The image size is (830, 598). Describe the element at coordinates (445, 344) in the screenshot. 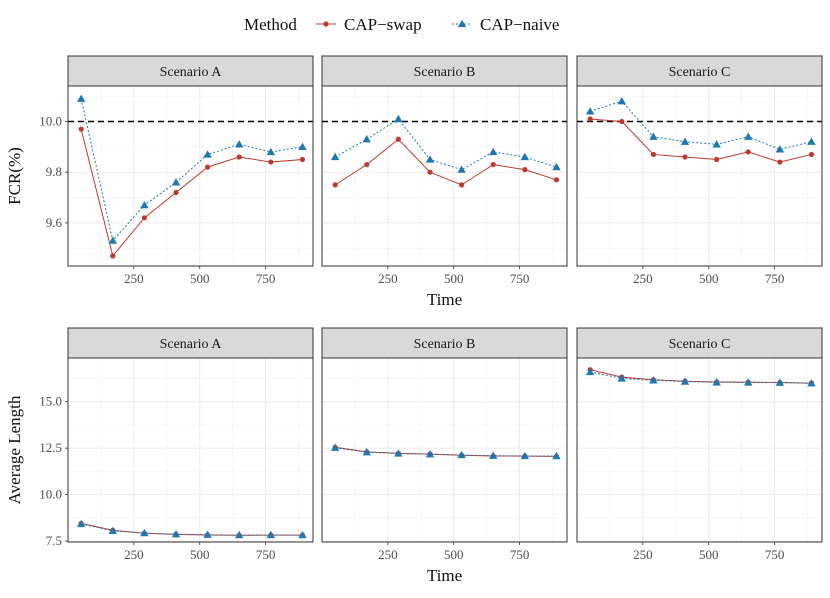

I see `facet-title: Scenario B` at that location.